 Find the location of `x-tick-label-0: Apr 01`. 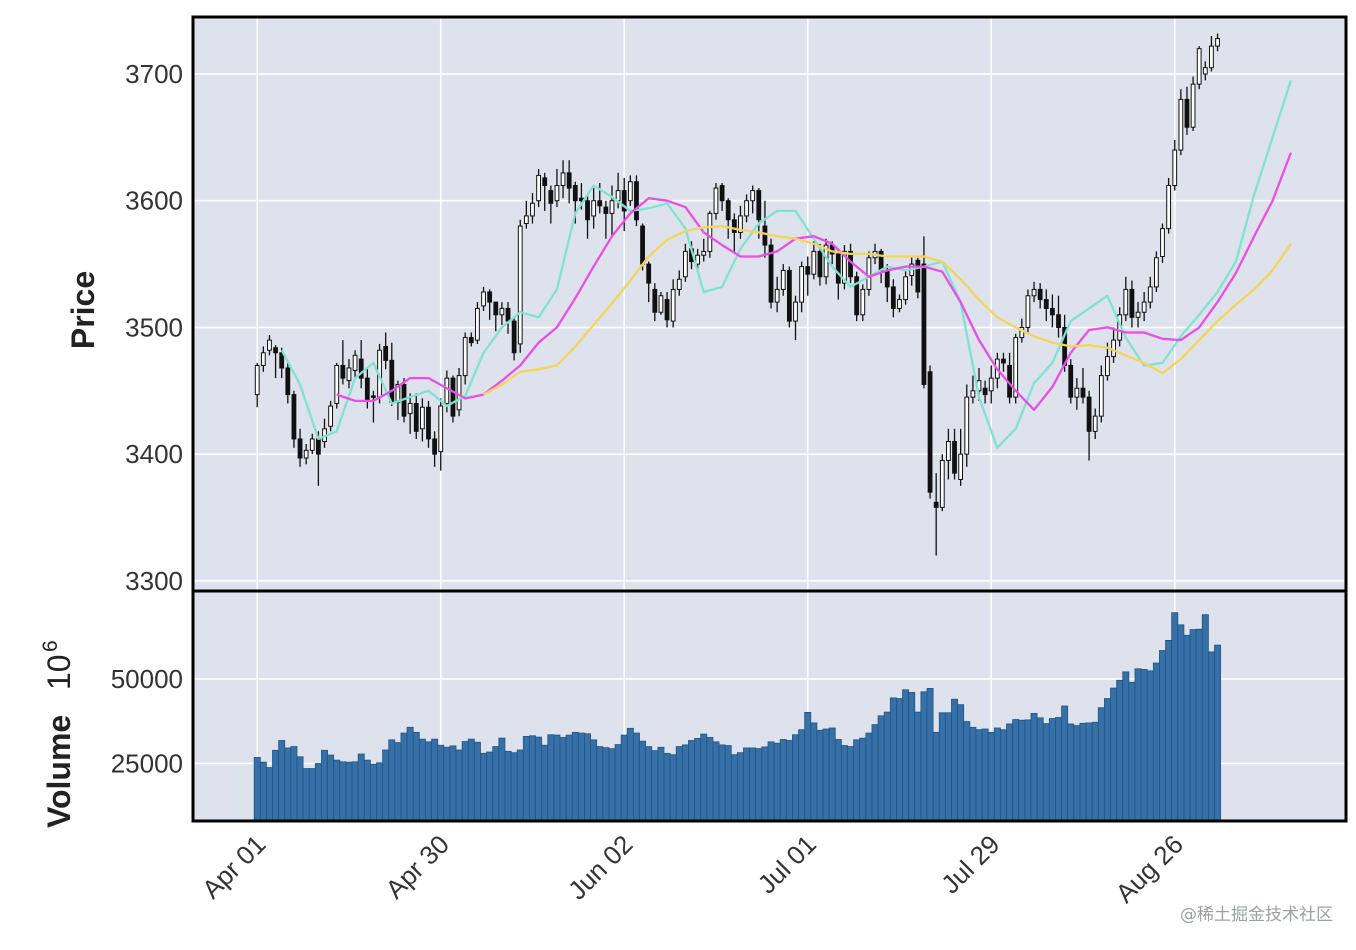

x-tick-label-0: Apr 01 is located at coordinates (233, 866).